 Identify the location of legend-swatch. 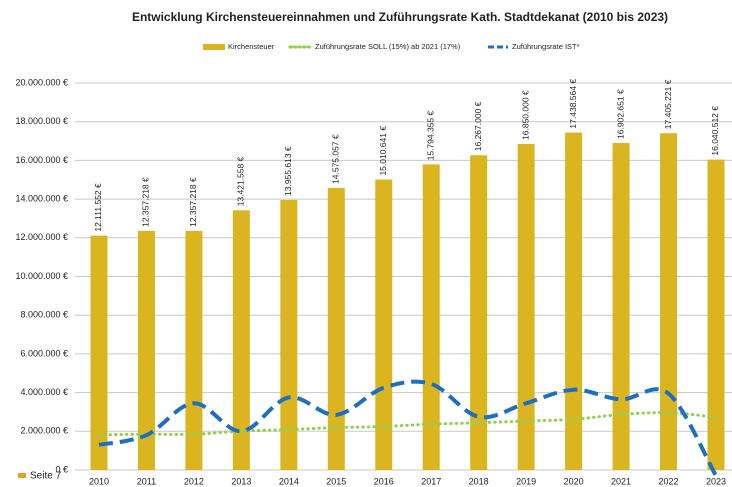
(214, 47).